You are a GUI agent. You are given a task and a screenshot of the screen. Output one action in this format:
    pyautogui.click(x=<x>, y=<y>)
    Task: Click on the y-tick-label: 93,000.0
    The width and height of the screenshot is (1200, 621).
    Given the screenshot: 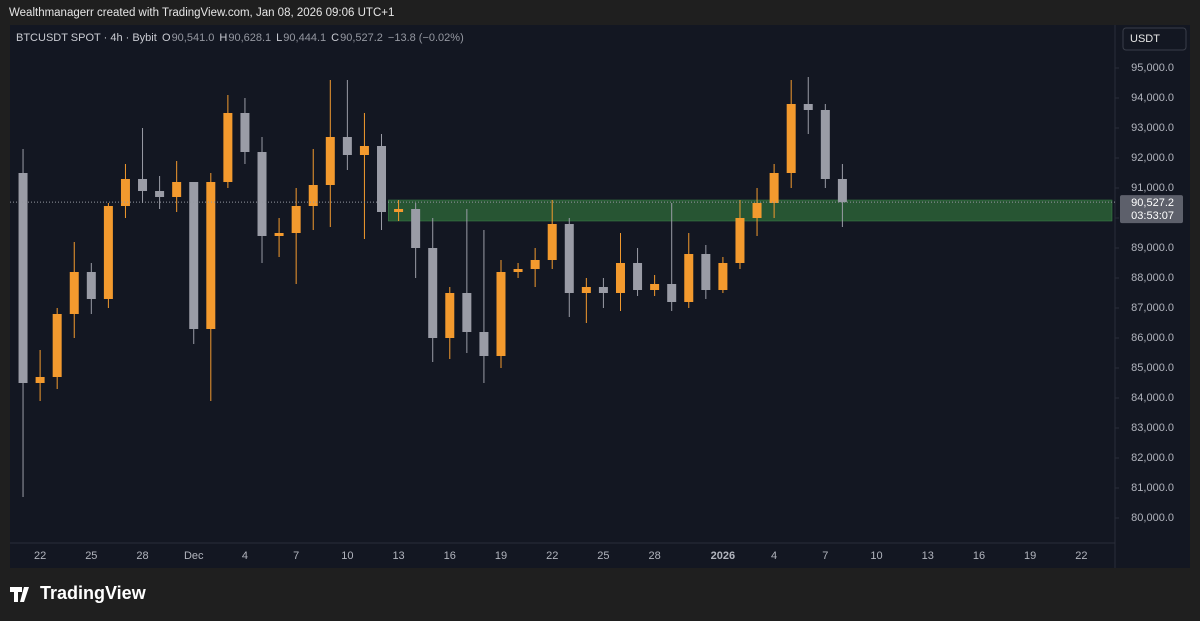 What is the action you would take?
    pyautogui.click(x=1152, y=128)
    